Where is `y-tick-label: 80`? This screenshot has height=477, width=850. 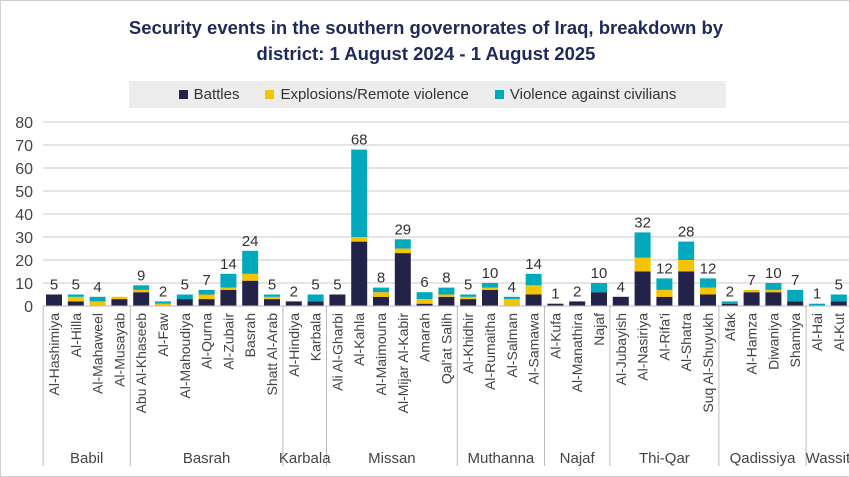 y-tick-label: 80 is located at coordinates (24, 123).